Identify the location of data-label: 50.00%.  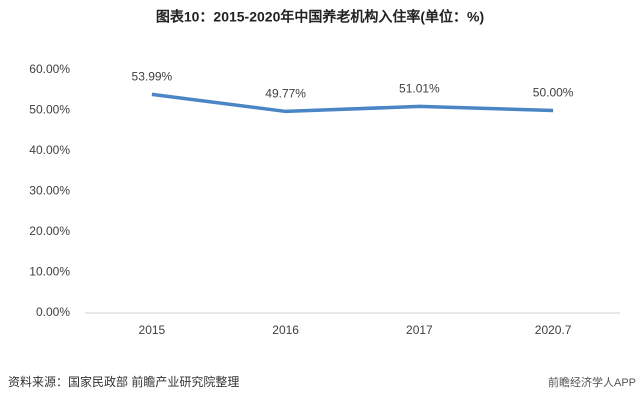
(553, 93).